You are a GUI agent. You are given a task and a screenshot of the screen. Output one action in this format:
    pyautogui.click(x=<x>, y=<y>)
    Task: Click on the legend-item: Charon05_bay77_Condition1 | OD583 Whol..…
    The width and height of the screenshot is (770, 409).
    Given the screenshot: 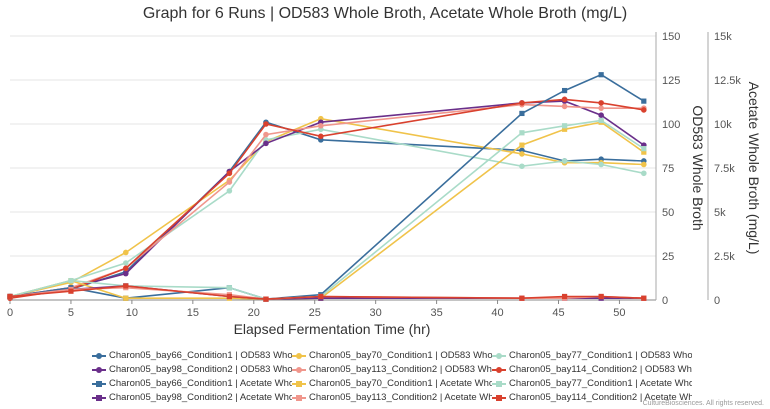 What is the action you would take?
    pyautogui.click(x=592, y=355)
    